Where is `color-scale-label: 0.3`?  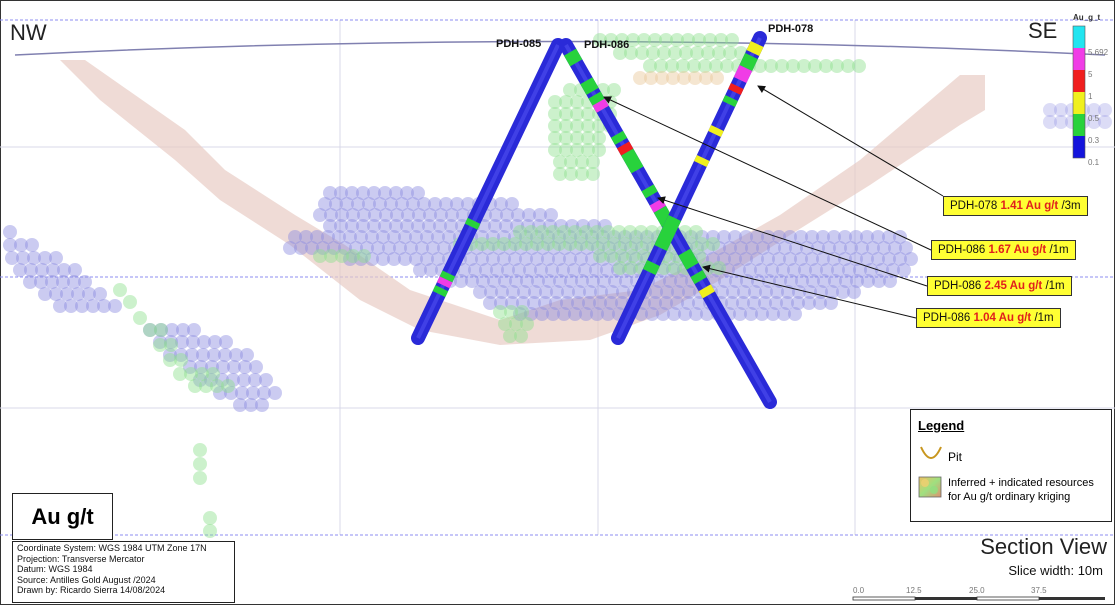 color-scale-label: 0.3 is located at coordinates (1093, 140).